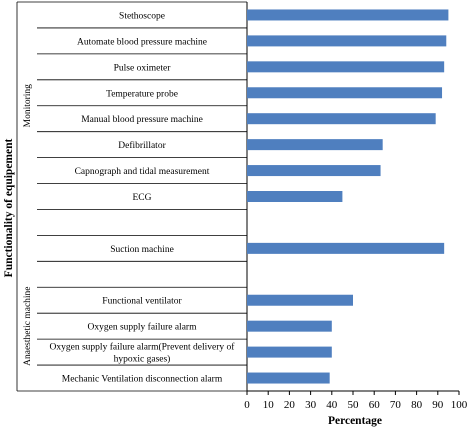 This screenshot has width=472, height=428. Describe the element at coordinates (28, 225) in the screenshot. I see `group-labels: Monitoring Anaesthetic machine` at that location.